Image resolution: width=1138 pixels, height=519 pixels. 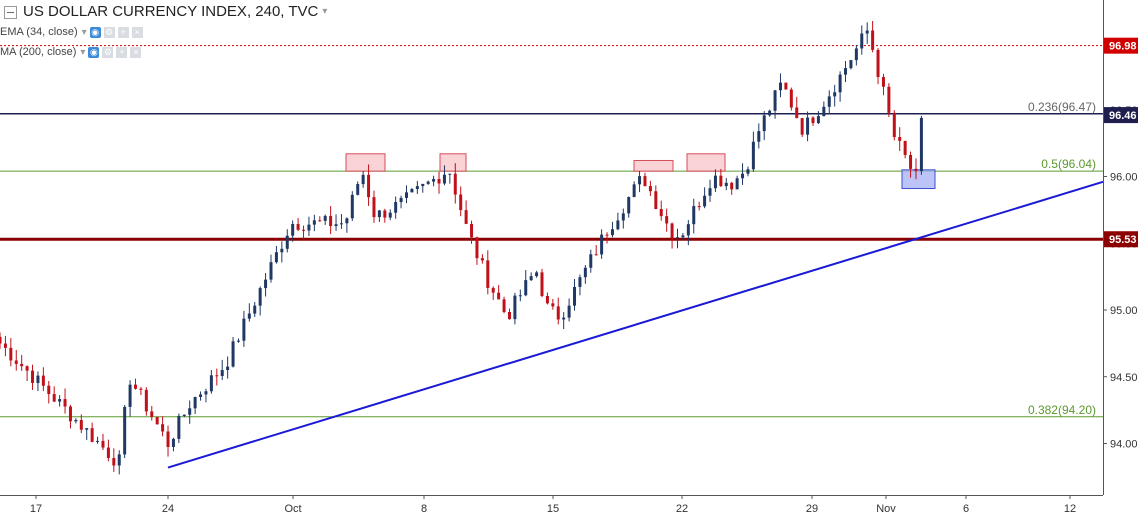 I want to click on collapse-legend-icon, so click(x=10, y=12).